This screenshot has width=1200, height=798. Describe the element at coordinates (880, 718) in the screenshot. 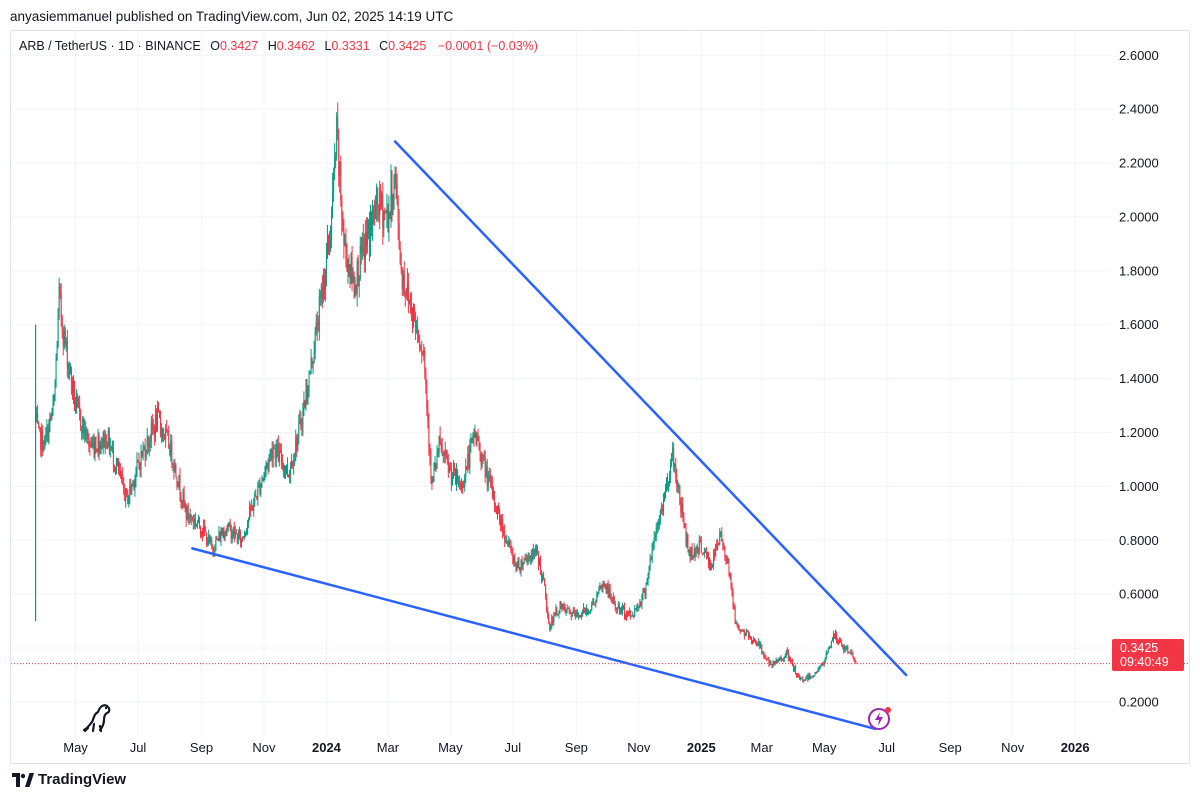

I see `lightning-bolt-icon` at that location.